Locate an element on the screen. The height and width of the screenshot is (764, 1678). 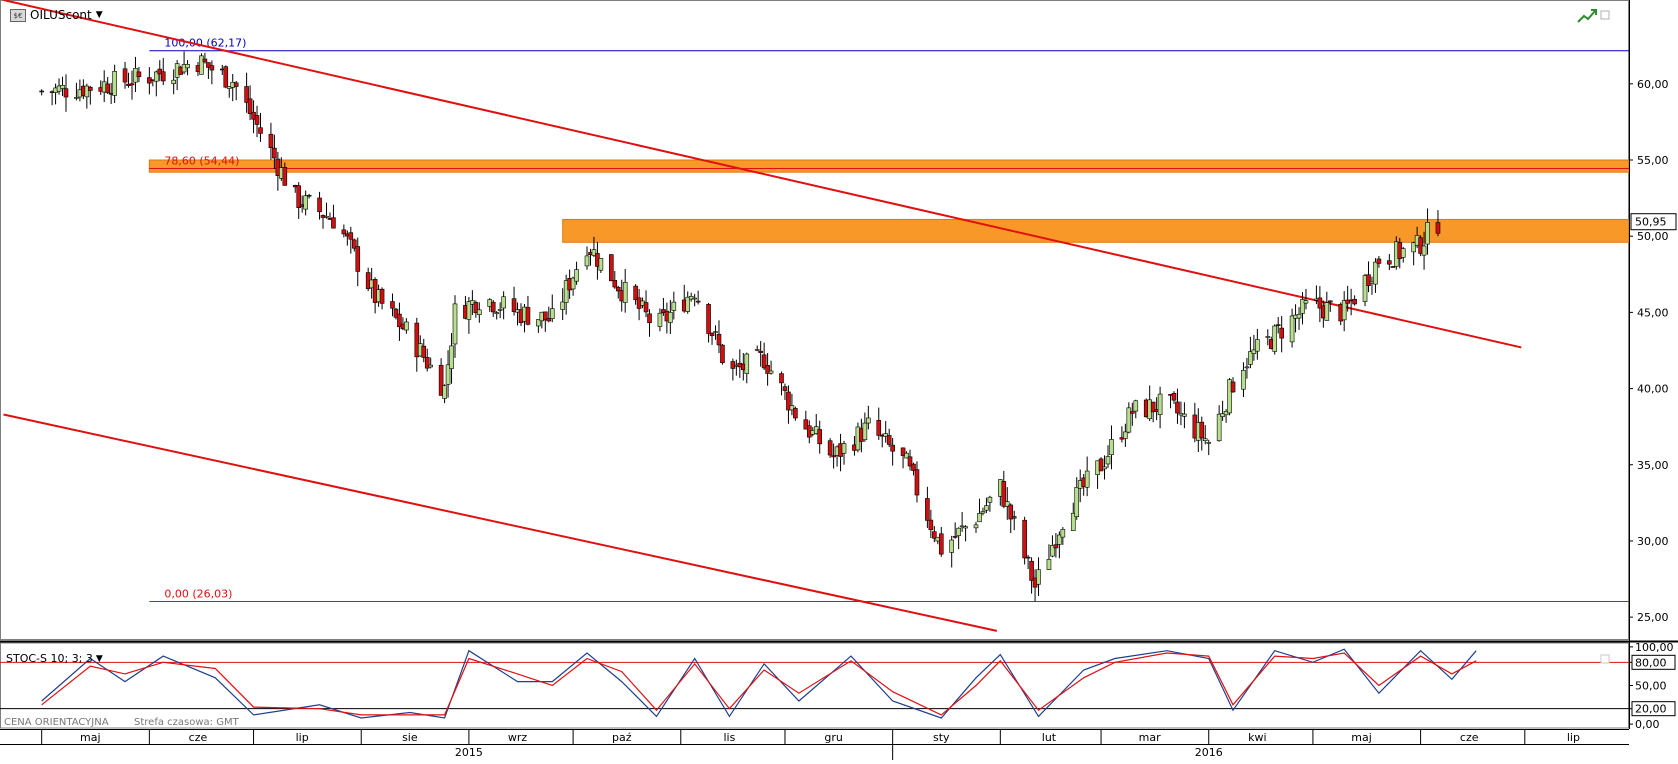
month-label: paź is located at coordinates (622, 737).